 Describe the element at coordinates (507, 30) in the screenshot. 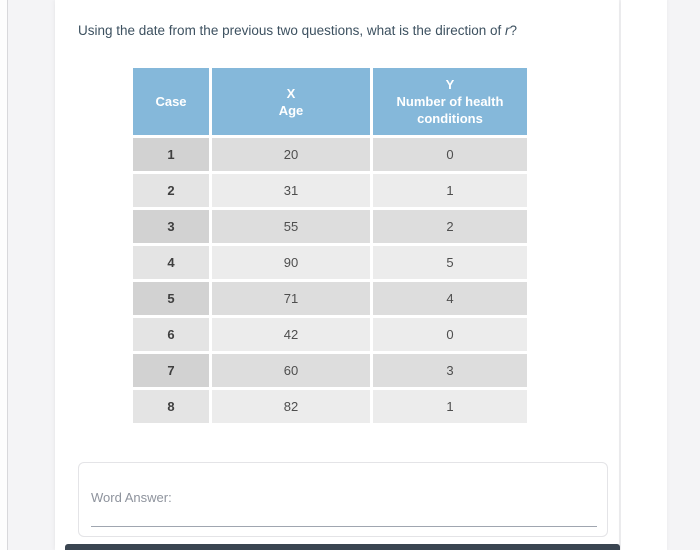

I see `r-symbol: r` at that location.